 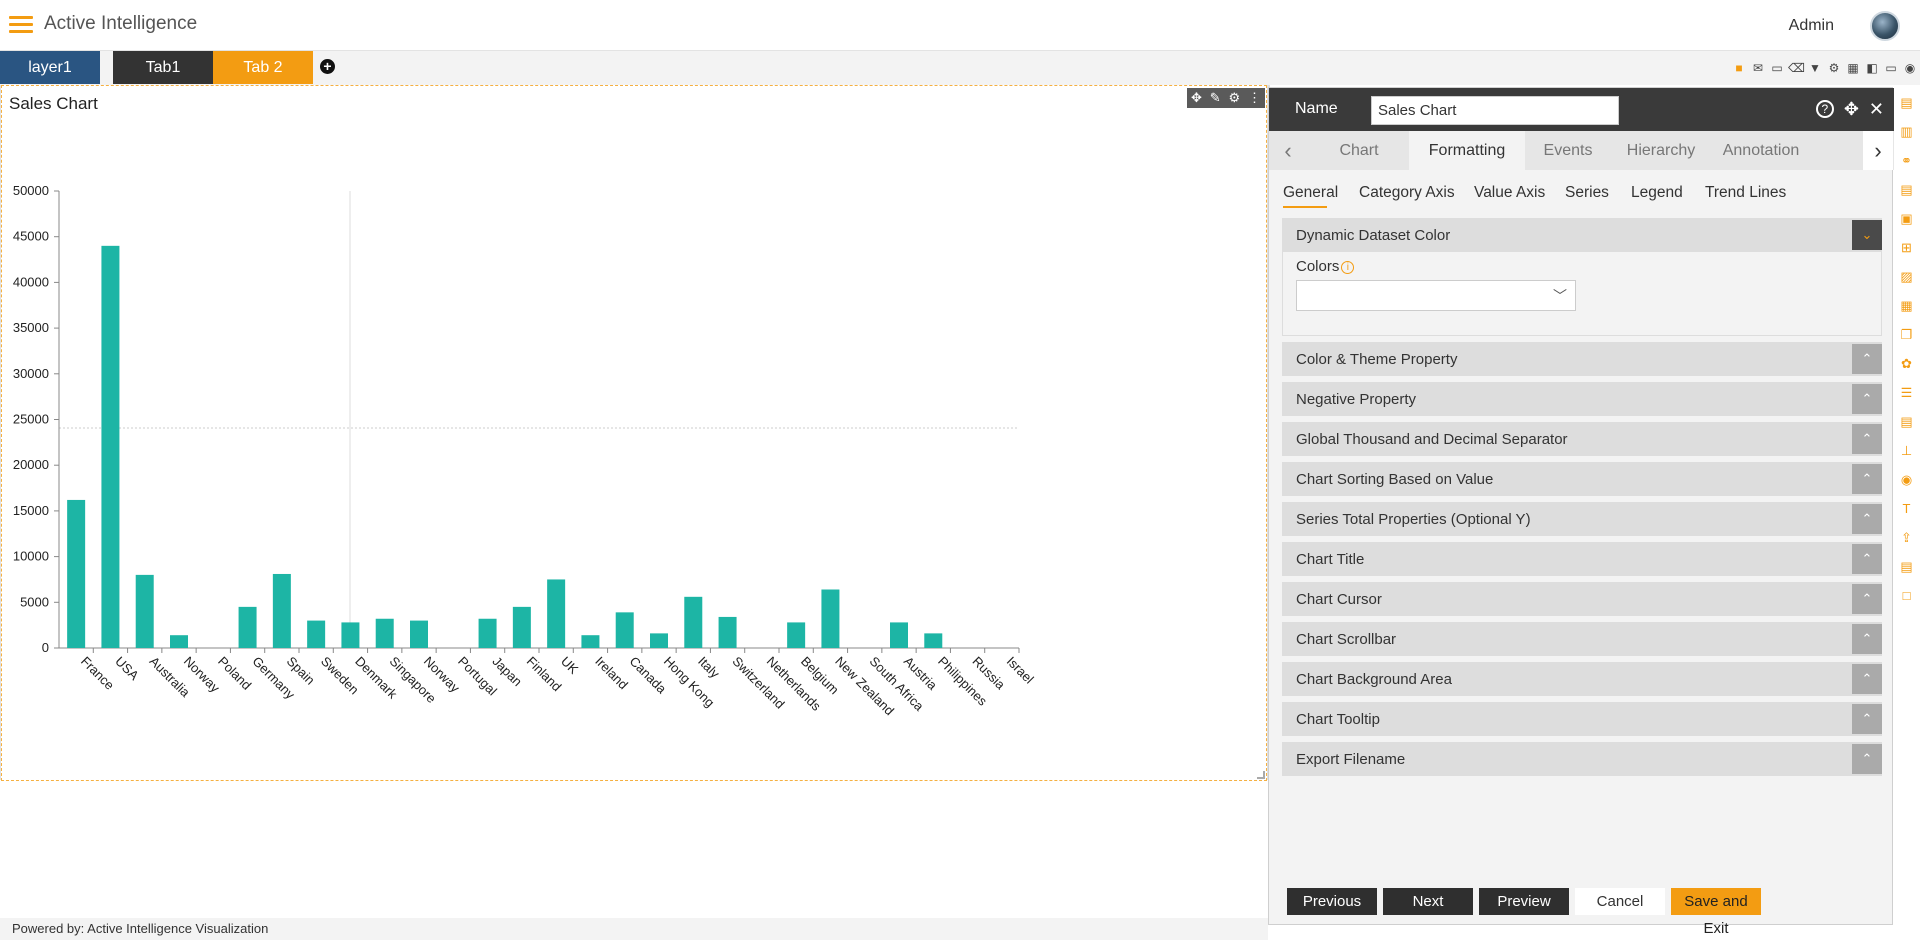 I want to click on user-name: Admin, so click(x=1811, y=25).